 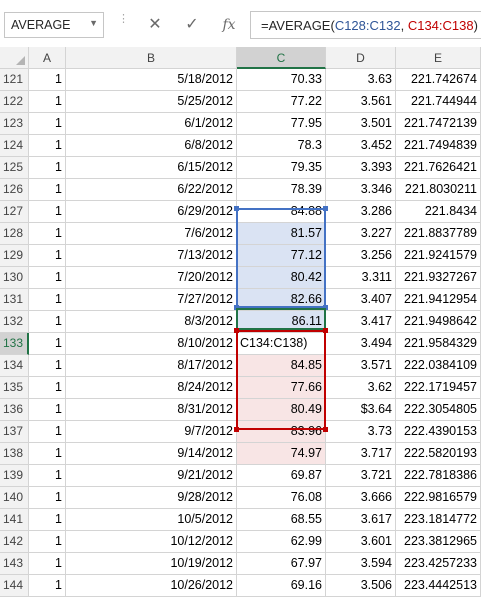 What do you see at coordinates (281, 454) in the screenshot?
I see `cell-c: 74.97` at bounding box center [281, 454].